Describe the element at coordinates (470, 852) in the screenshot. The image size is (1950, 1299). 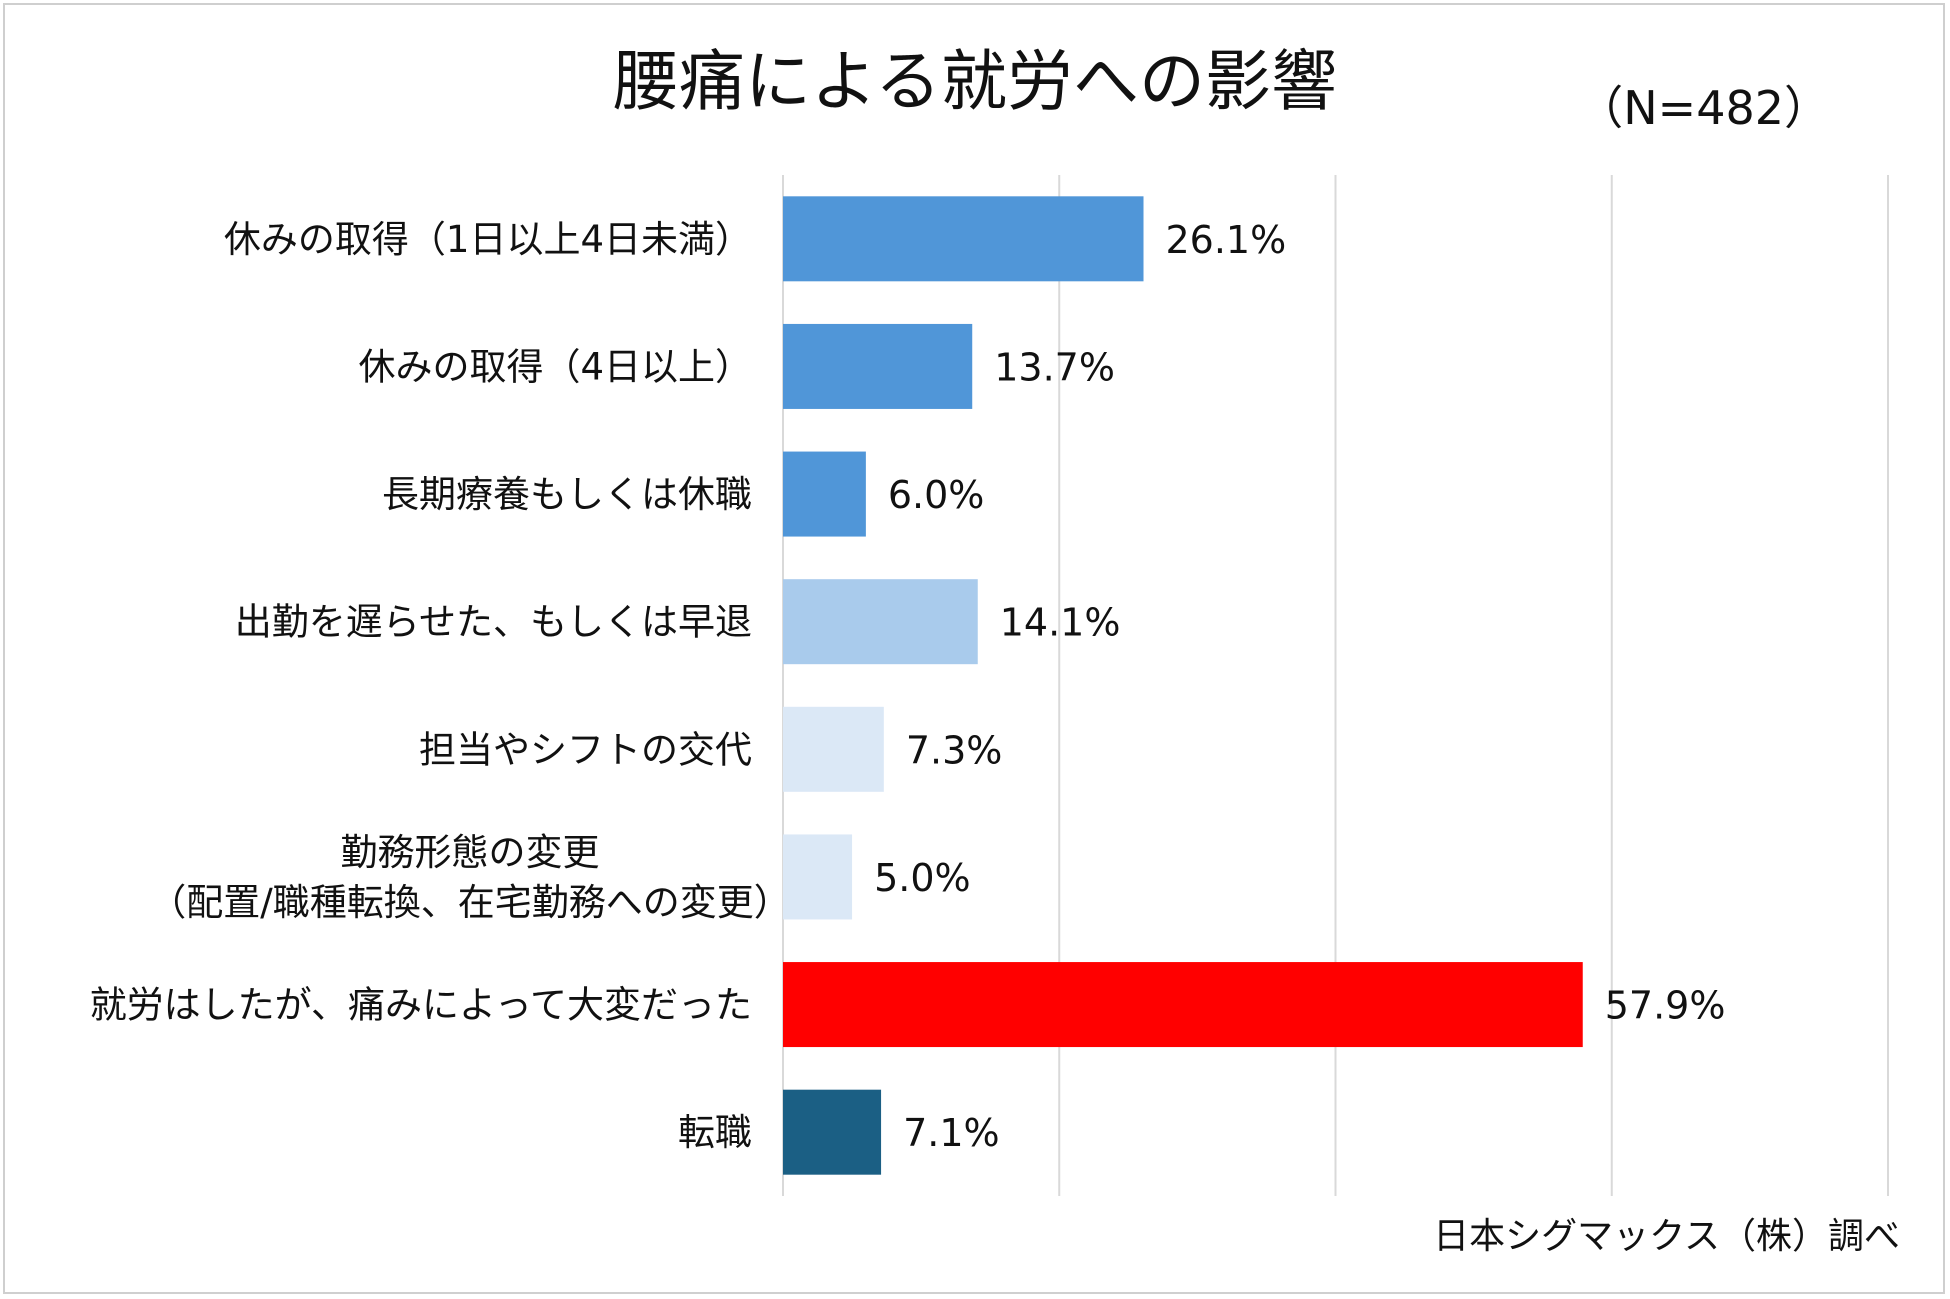
I see `category-label: 勤務形態の変更` at that location.